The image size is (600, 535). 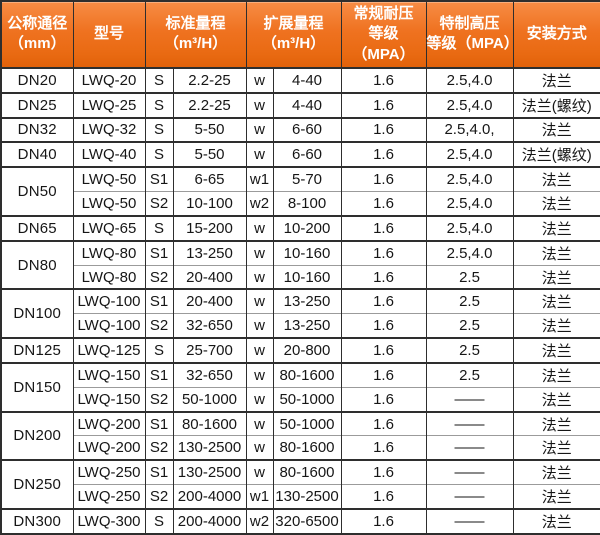 I want to click on standard-range-cell: 50-1000, so click(x=209, y=399).